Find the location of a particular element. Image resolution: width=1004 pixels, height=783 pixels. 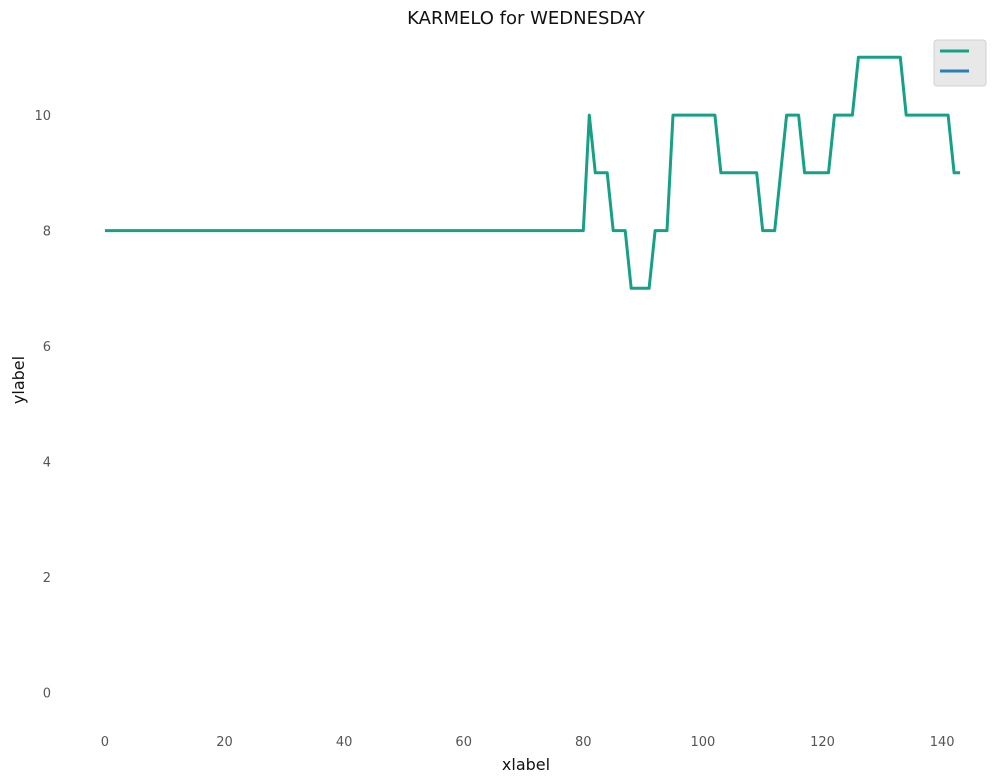

x-tick-label: 80 is located at coordinates (583, 742).